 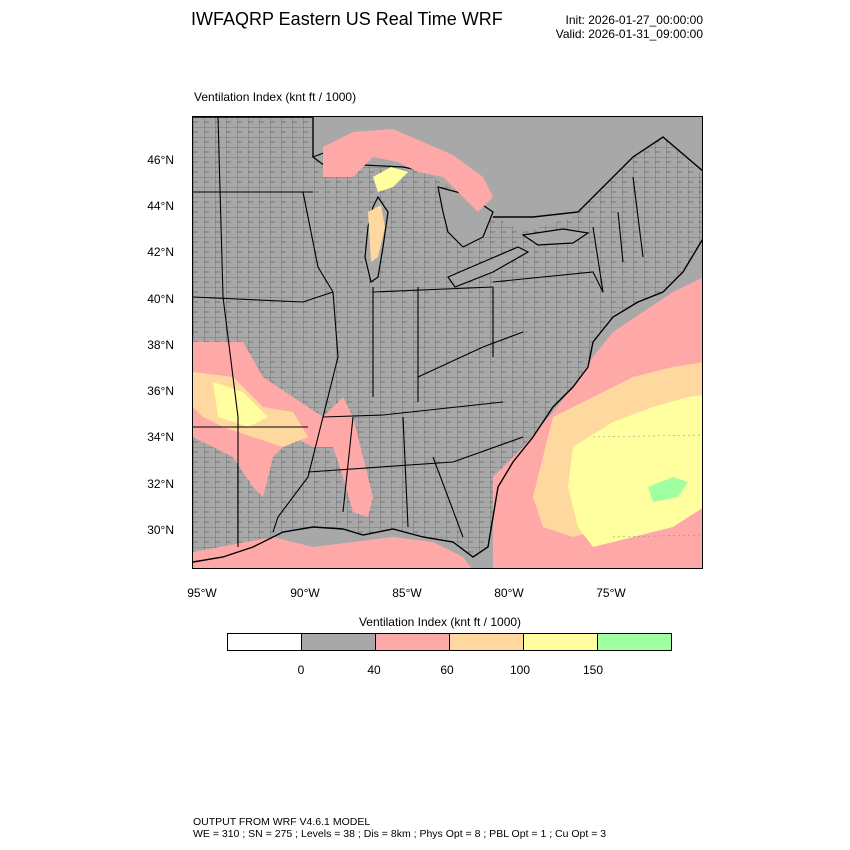 What do you see at coordinates (347, 19) in the screenshot?
I see `page-title: IWFAQRP Eastern US Real Time WRF` at bounding box center [347, 19].